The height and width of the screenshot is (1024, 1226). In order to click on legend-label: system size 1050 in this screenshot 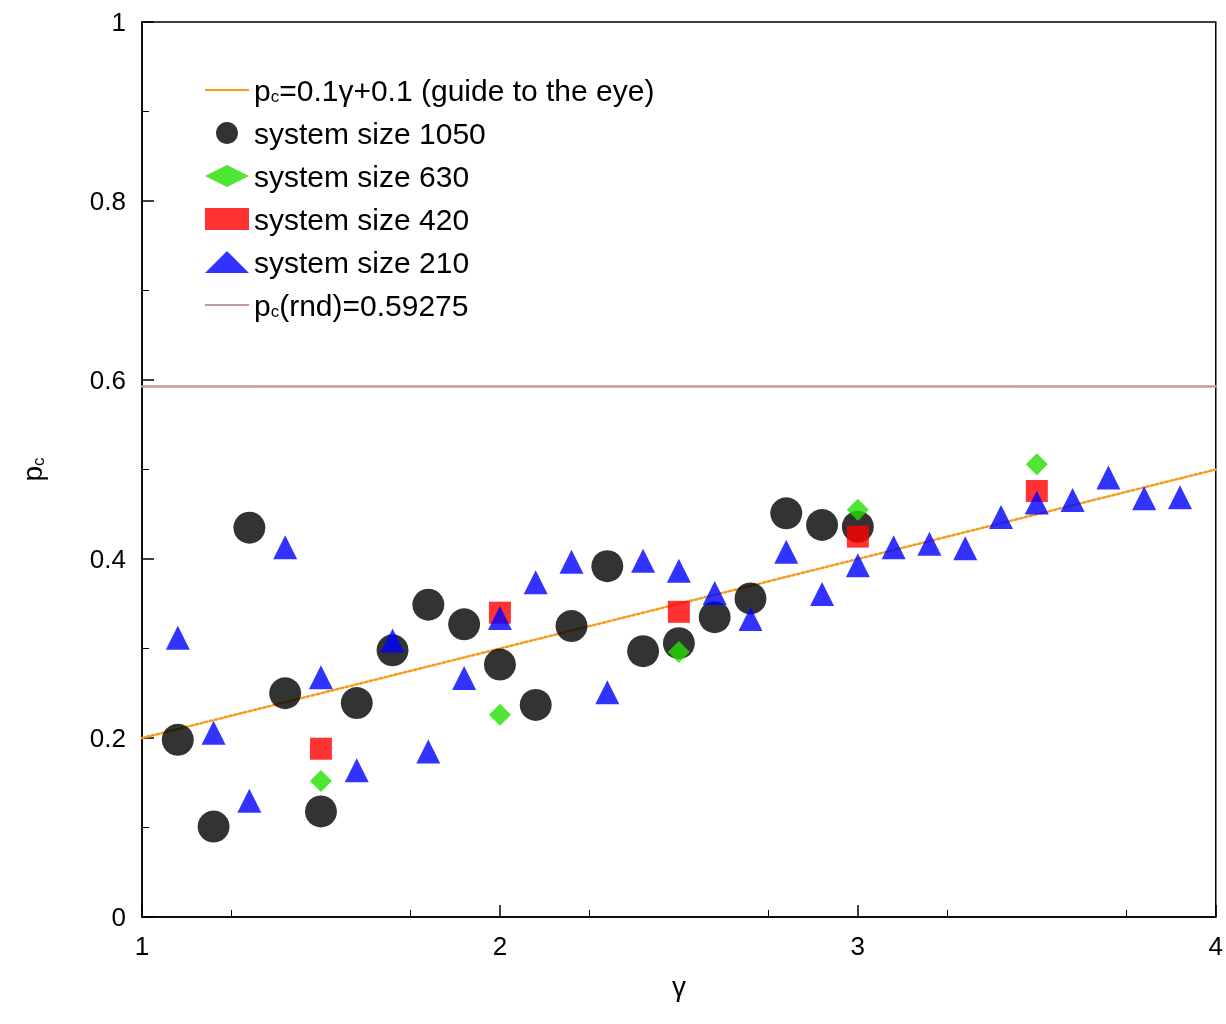, I will do `click(370, 133)`.